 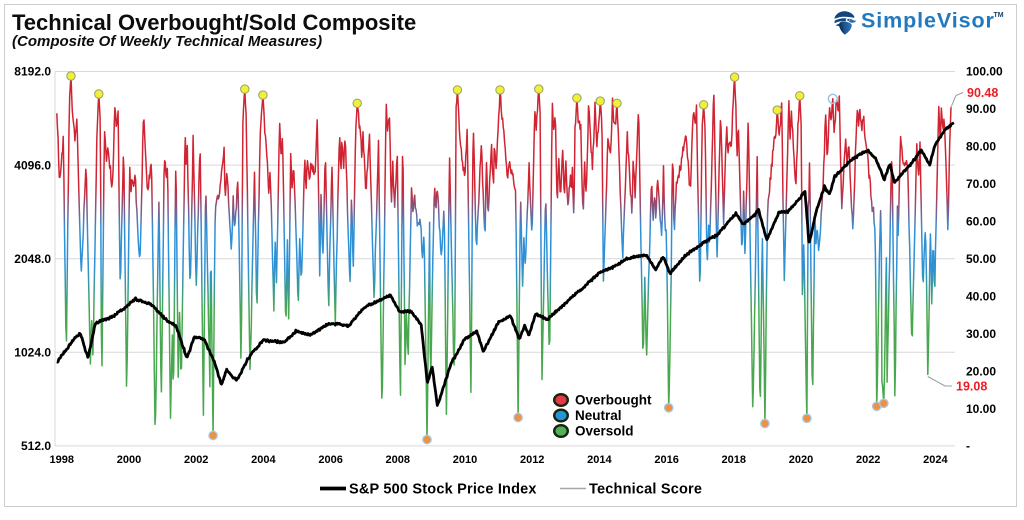 I want to click on svg-text: Technical Score, so click(x=645, y=490).